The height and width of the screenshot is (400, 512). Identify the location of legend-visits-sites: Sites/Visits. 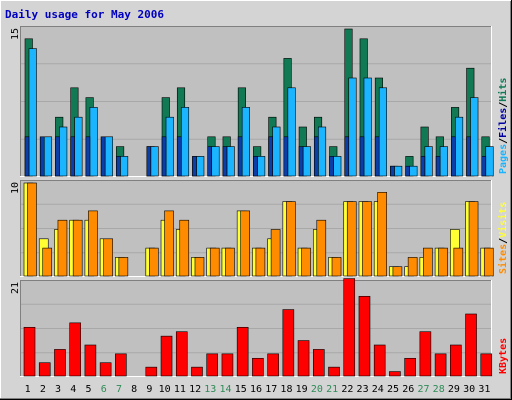
(503, 238).